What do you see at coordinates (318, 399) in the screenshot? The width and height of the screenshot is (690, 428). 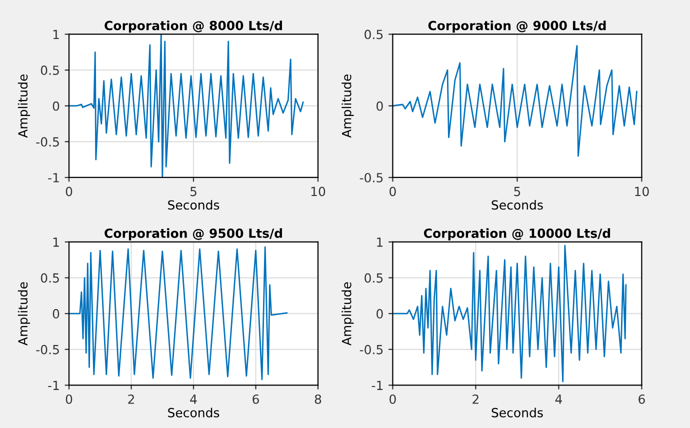 I see `x-tick-label: 8` at bounding box center [318, 399].